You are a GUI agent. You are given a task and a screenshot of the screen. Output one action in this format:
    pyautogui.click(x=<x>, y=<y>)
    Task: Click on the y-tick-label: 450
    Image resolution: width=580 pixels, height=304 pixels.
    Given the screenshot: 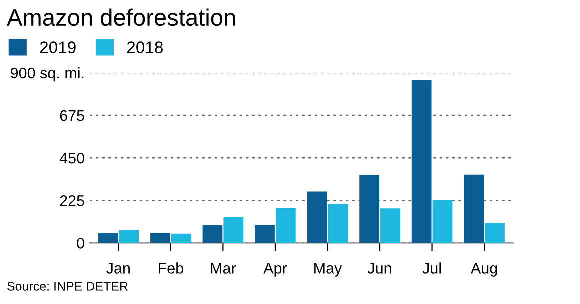 What is the action you would take?
    pyautogui.click(x=72, y=158)
    